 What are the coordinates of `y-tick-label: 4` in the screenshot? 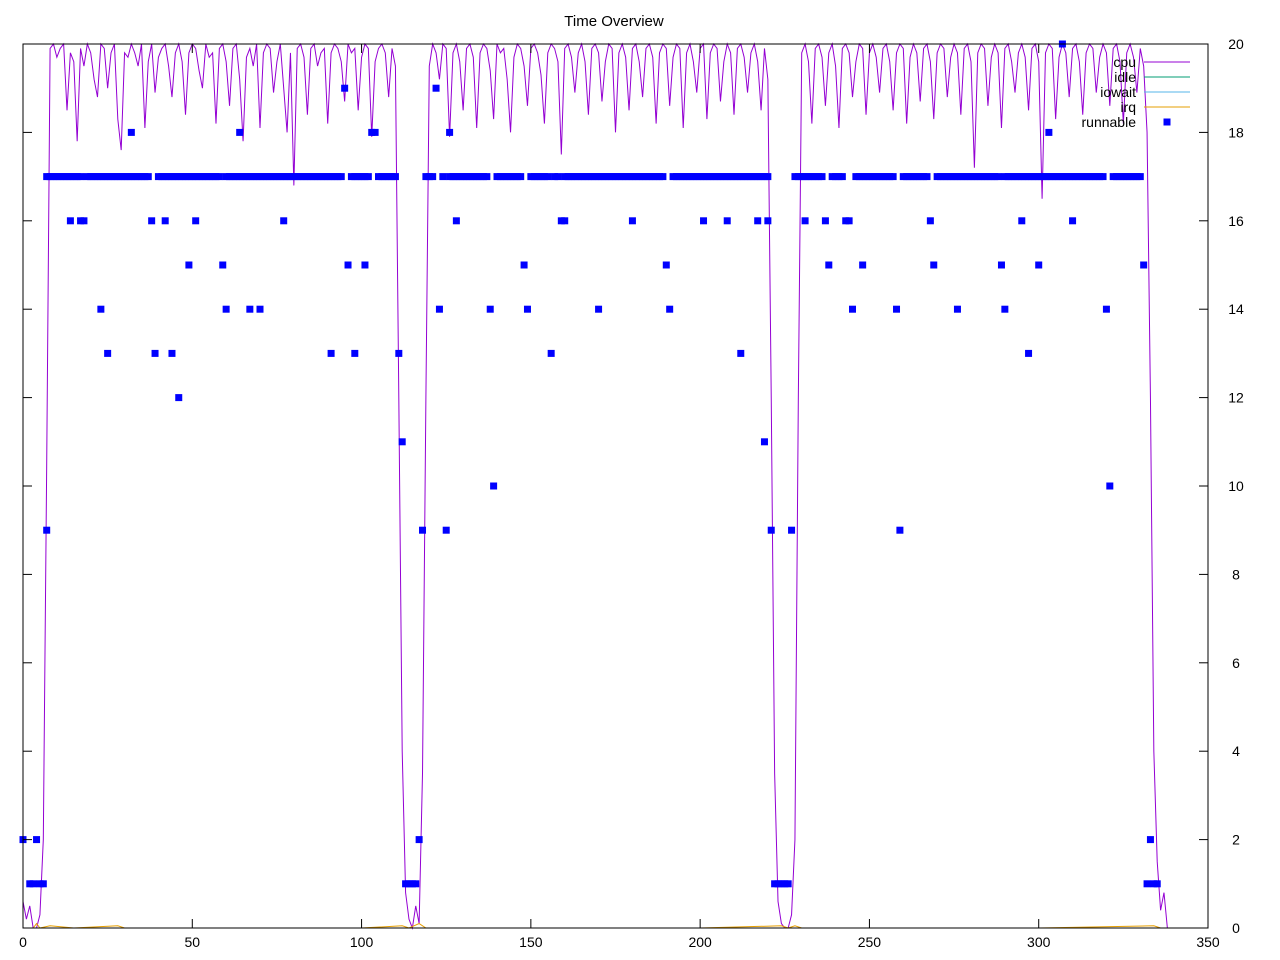 It's located at (1236, 751).